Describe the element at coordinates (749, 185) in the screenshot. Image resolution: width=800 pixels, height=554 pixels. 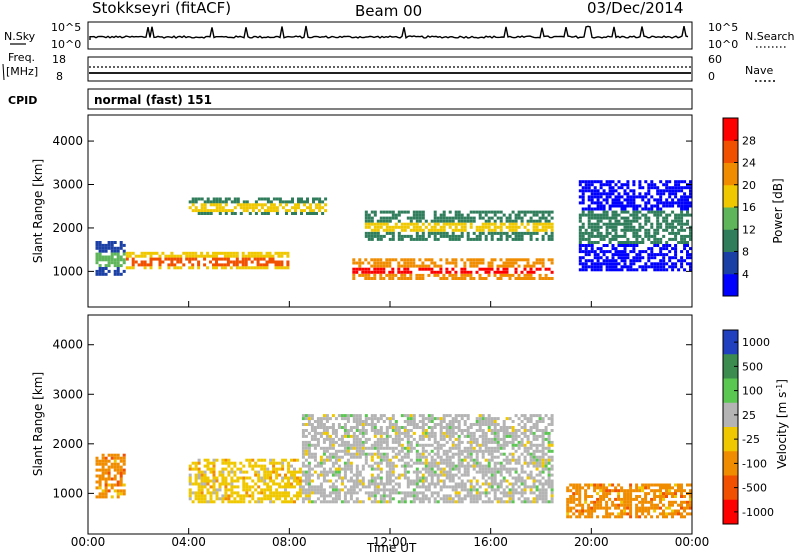
I see `power-colorbar-tick-label: 20` at that location.